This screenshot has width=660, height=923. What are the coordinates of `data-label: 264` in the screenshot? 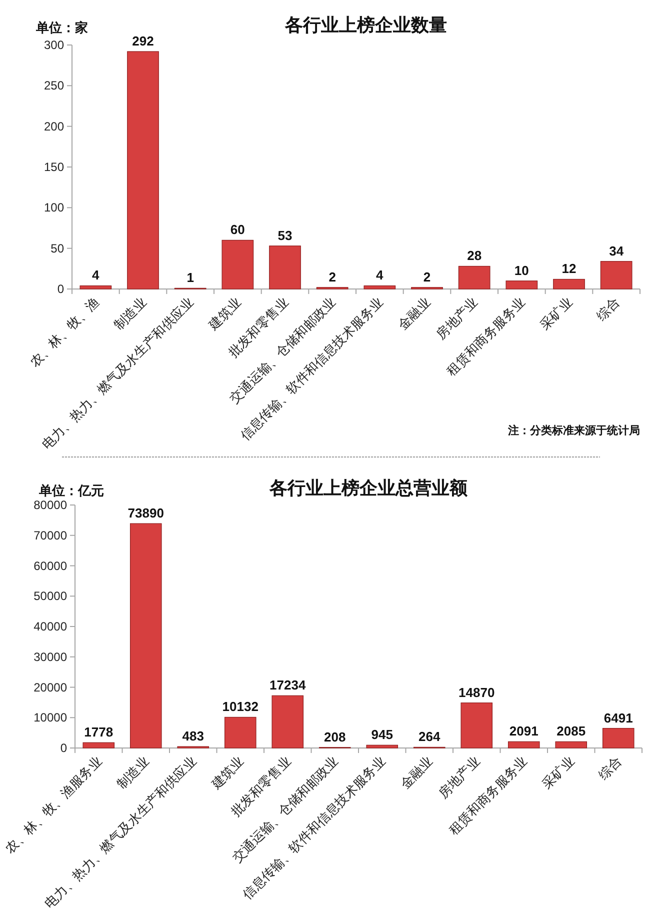 It's located at (429, 736).